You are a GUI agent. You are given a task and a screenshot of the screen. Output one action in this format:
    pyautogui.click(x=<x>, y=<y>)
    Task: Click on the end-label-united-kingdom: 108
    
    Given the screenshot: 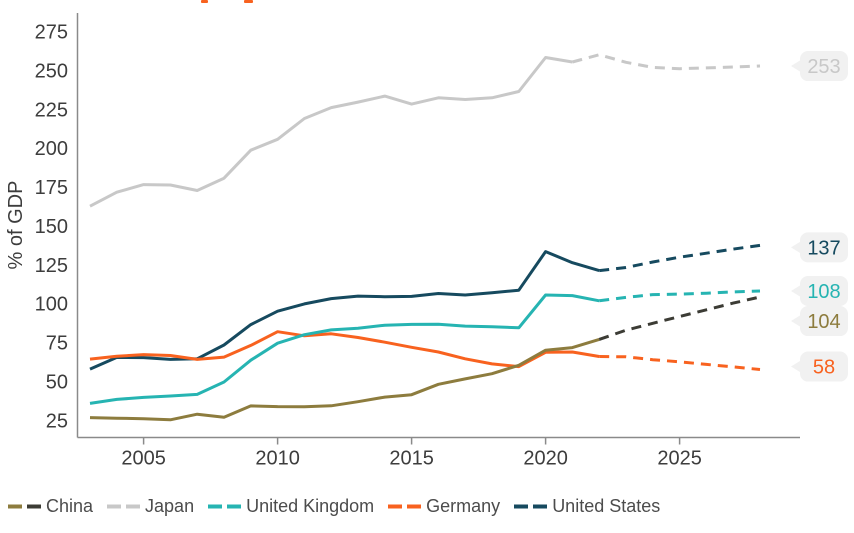 What is the action you would take?
    pyautogui.click(x=819, y=290)
    